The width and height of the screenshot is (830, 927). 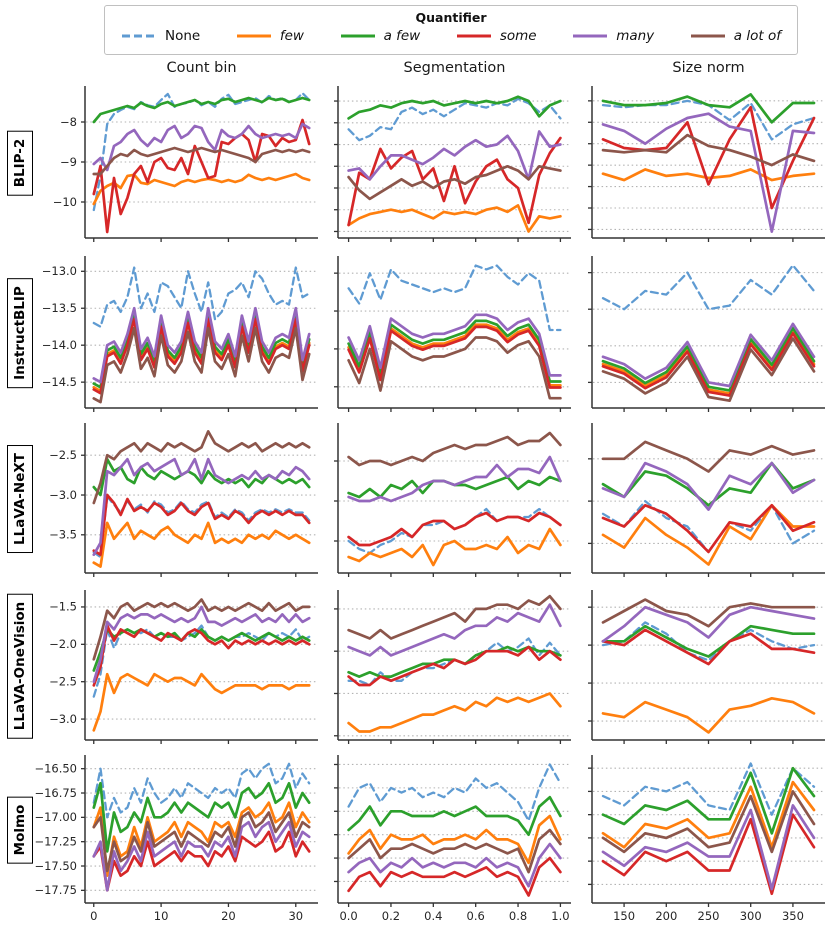 What do you see at coordinates (708, 68) in the screenshot?
I see `column-title-size-norm: Size norm` at bounding box center [708, 68].